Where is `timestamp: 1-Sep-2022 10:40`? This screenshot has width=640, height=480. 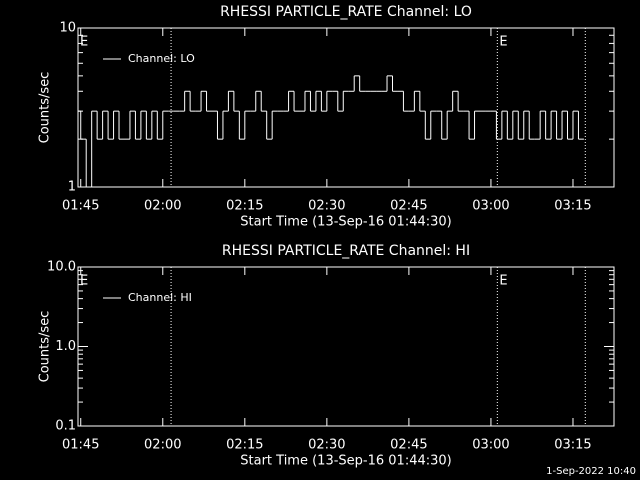 timestamp: 1-Sep-2022 10:40 is located at coordinates (591, 471).